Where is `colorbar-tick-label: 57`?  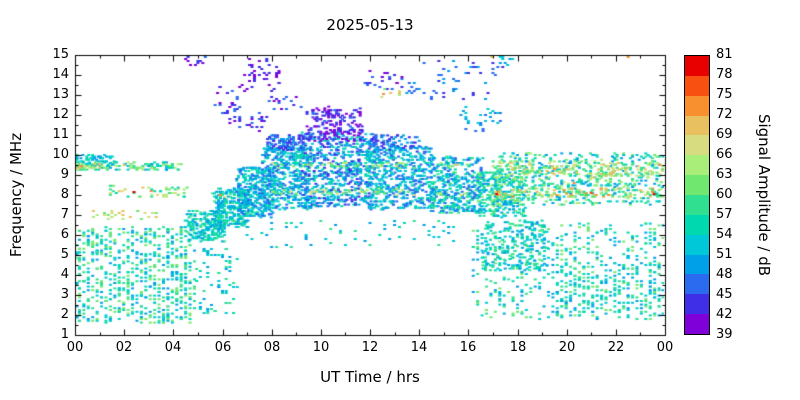 colorbar-tick-label: 57 is located at coordinates (724, 214).